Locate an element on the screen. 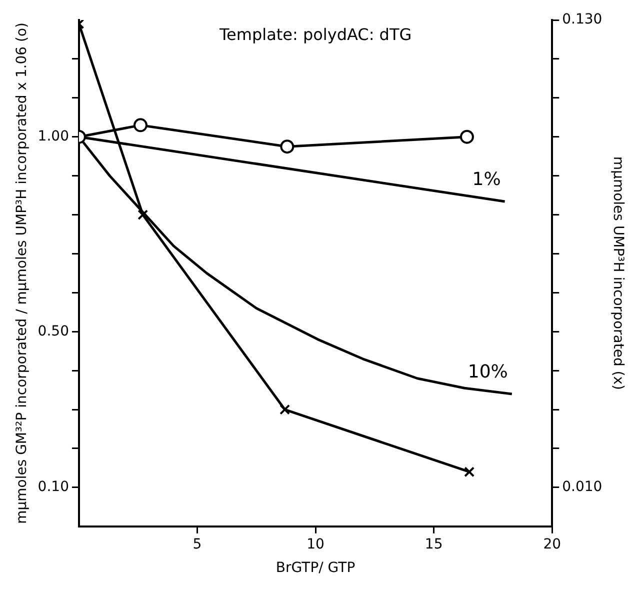 The width and height of the screenshot is (640, 591). y2-tick-label: 0.130 is located at coordinates (582, 20).